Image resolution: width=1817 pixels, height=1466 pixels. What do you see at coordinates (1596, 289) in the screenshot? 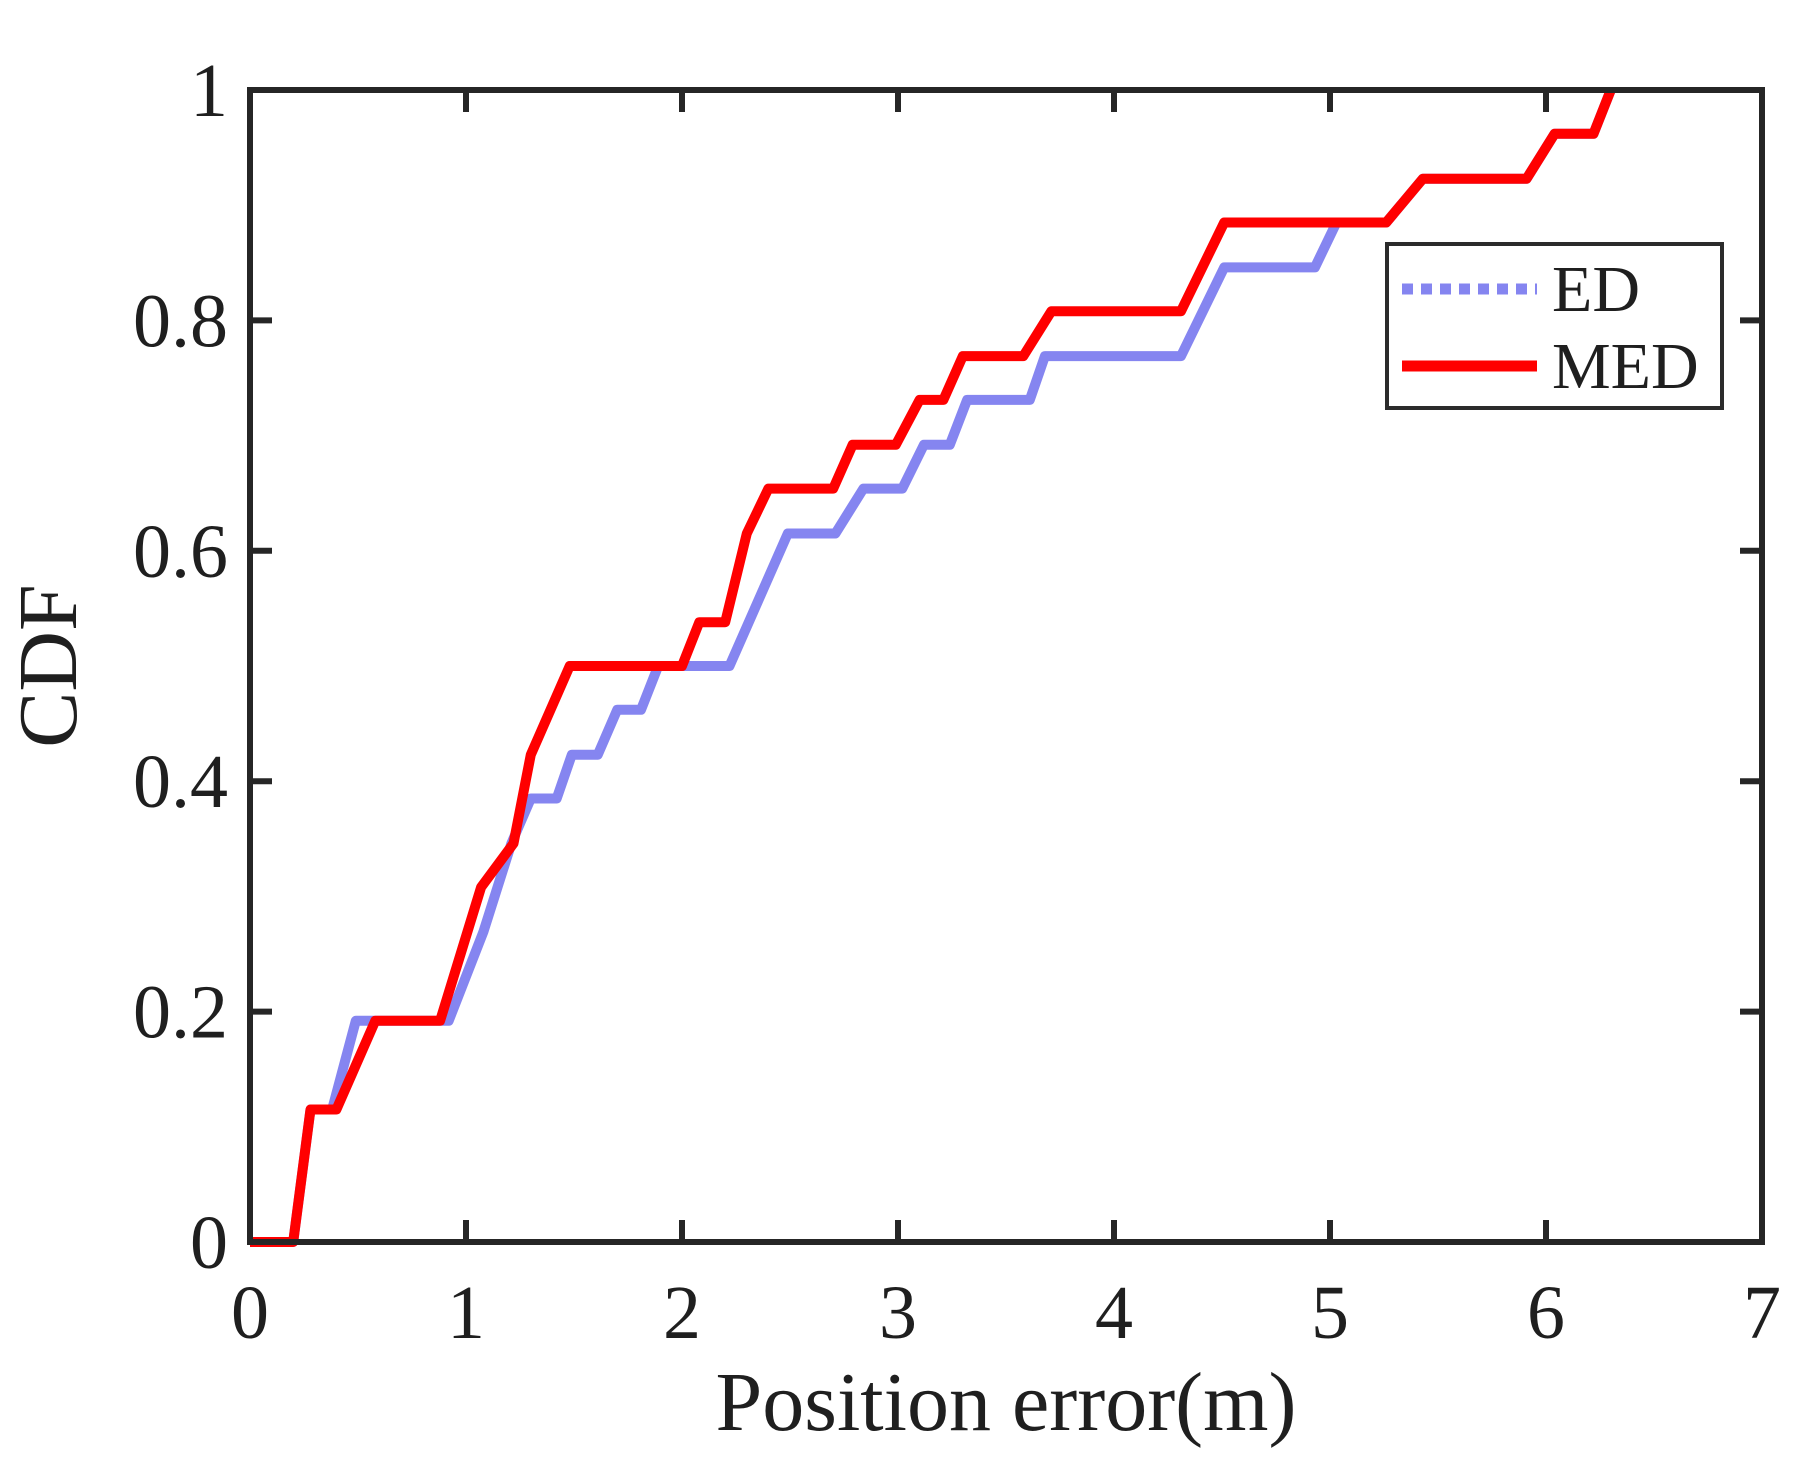
I see `legend-label-ed: ED` at bounding box center [1596, 289].